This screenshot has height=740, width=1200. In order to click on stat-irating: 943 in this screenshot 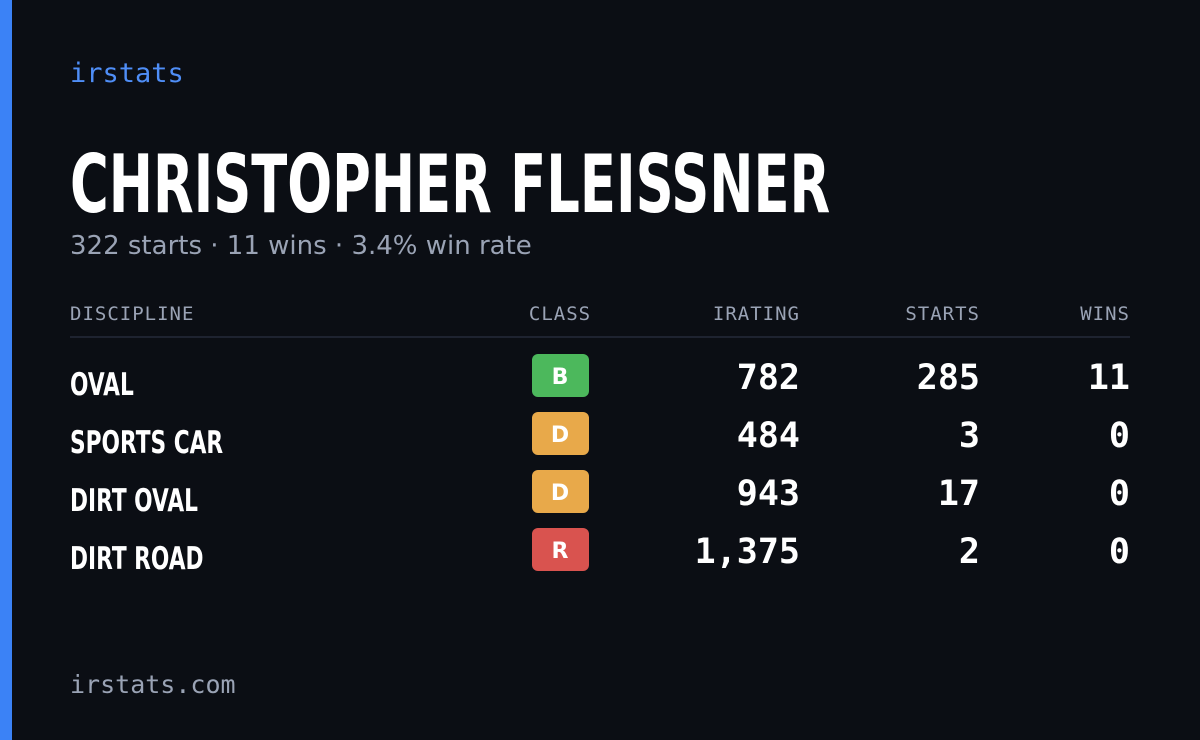, I will do `click(768, 494)`.